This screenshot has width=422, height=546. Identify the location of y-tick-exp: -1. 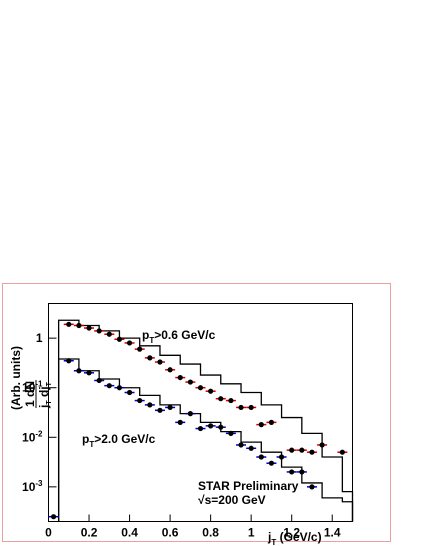
(39, 384).